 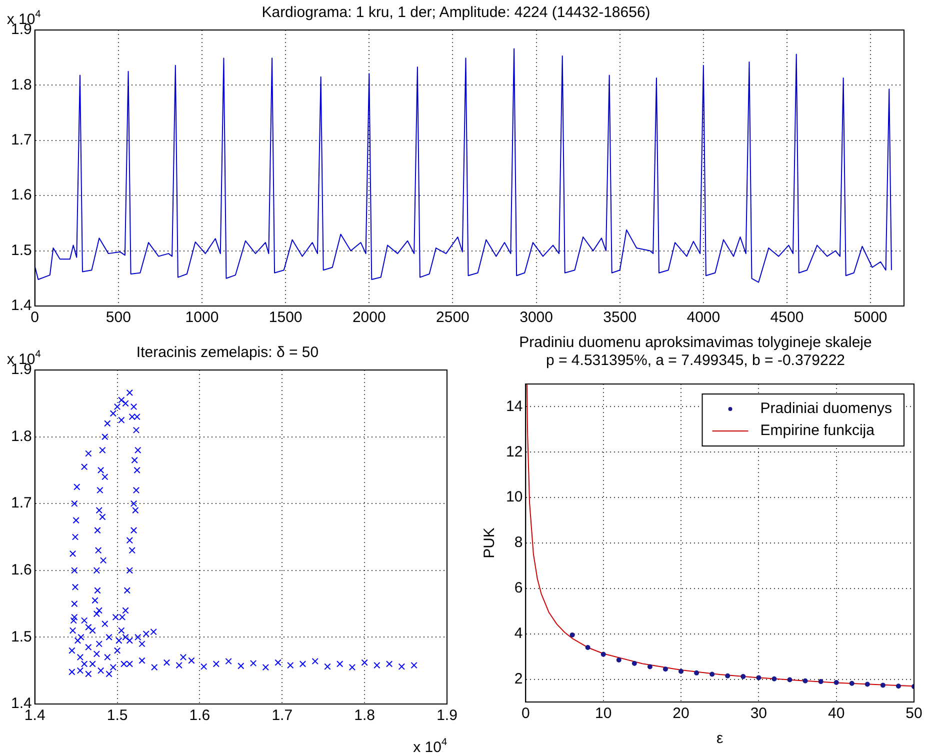 What do you see at coordinates (818, 431) in the screenshot?
I see `legend-label: Empirine funkcija` at bounding box center [818, 431].